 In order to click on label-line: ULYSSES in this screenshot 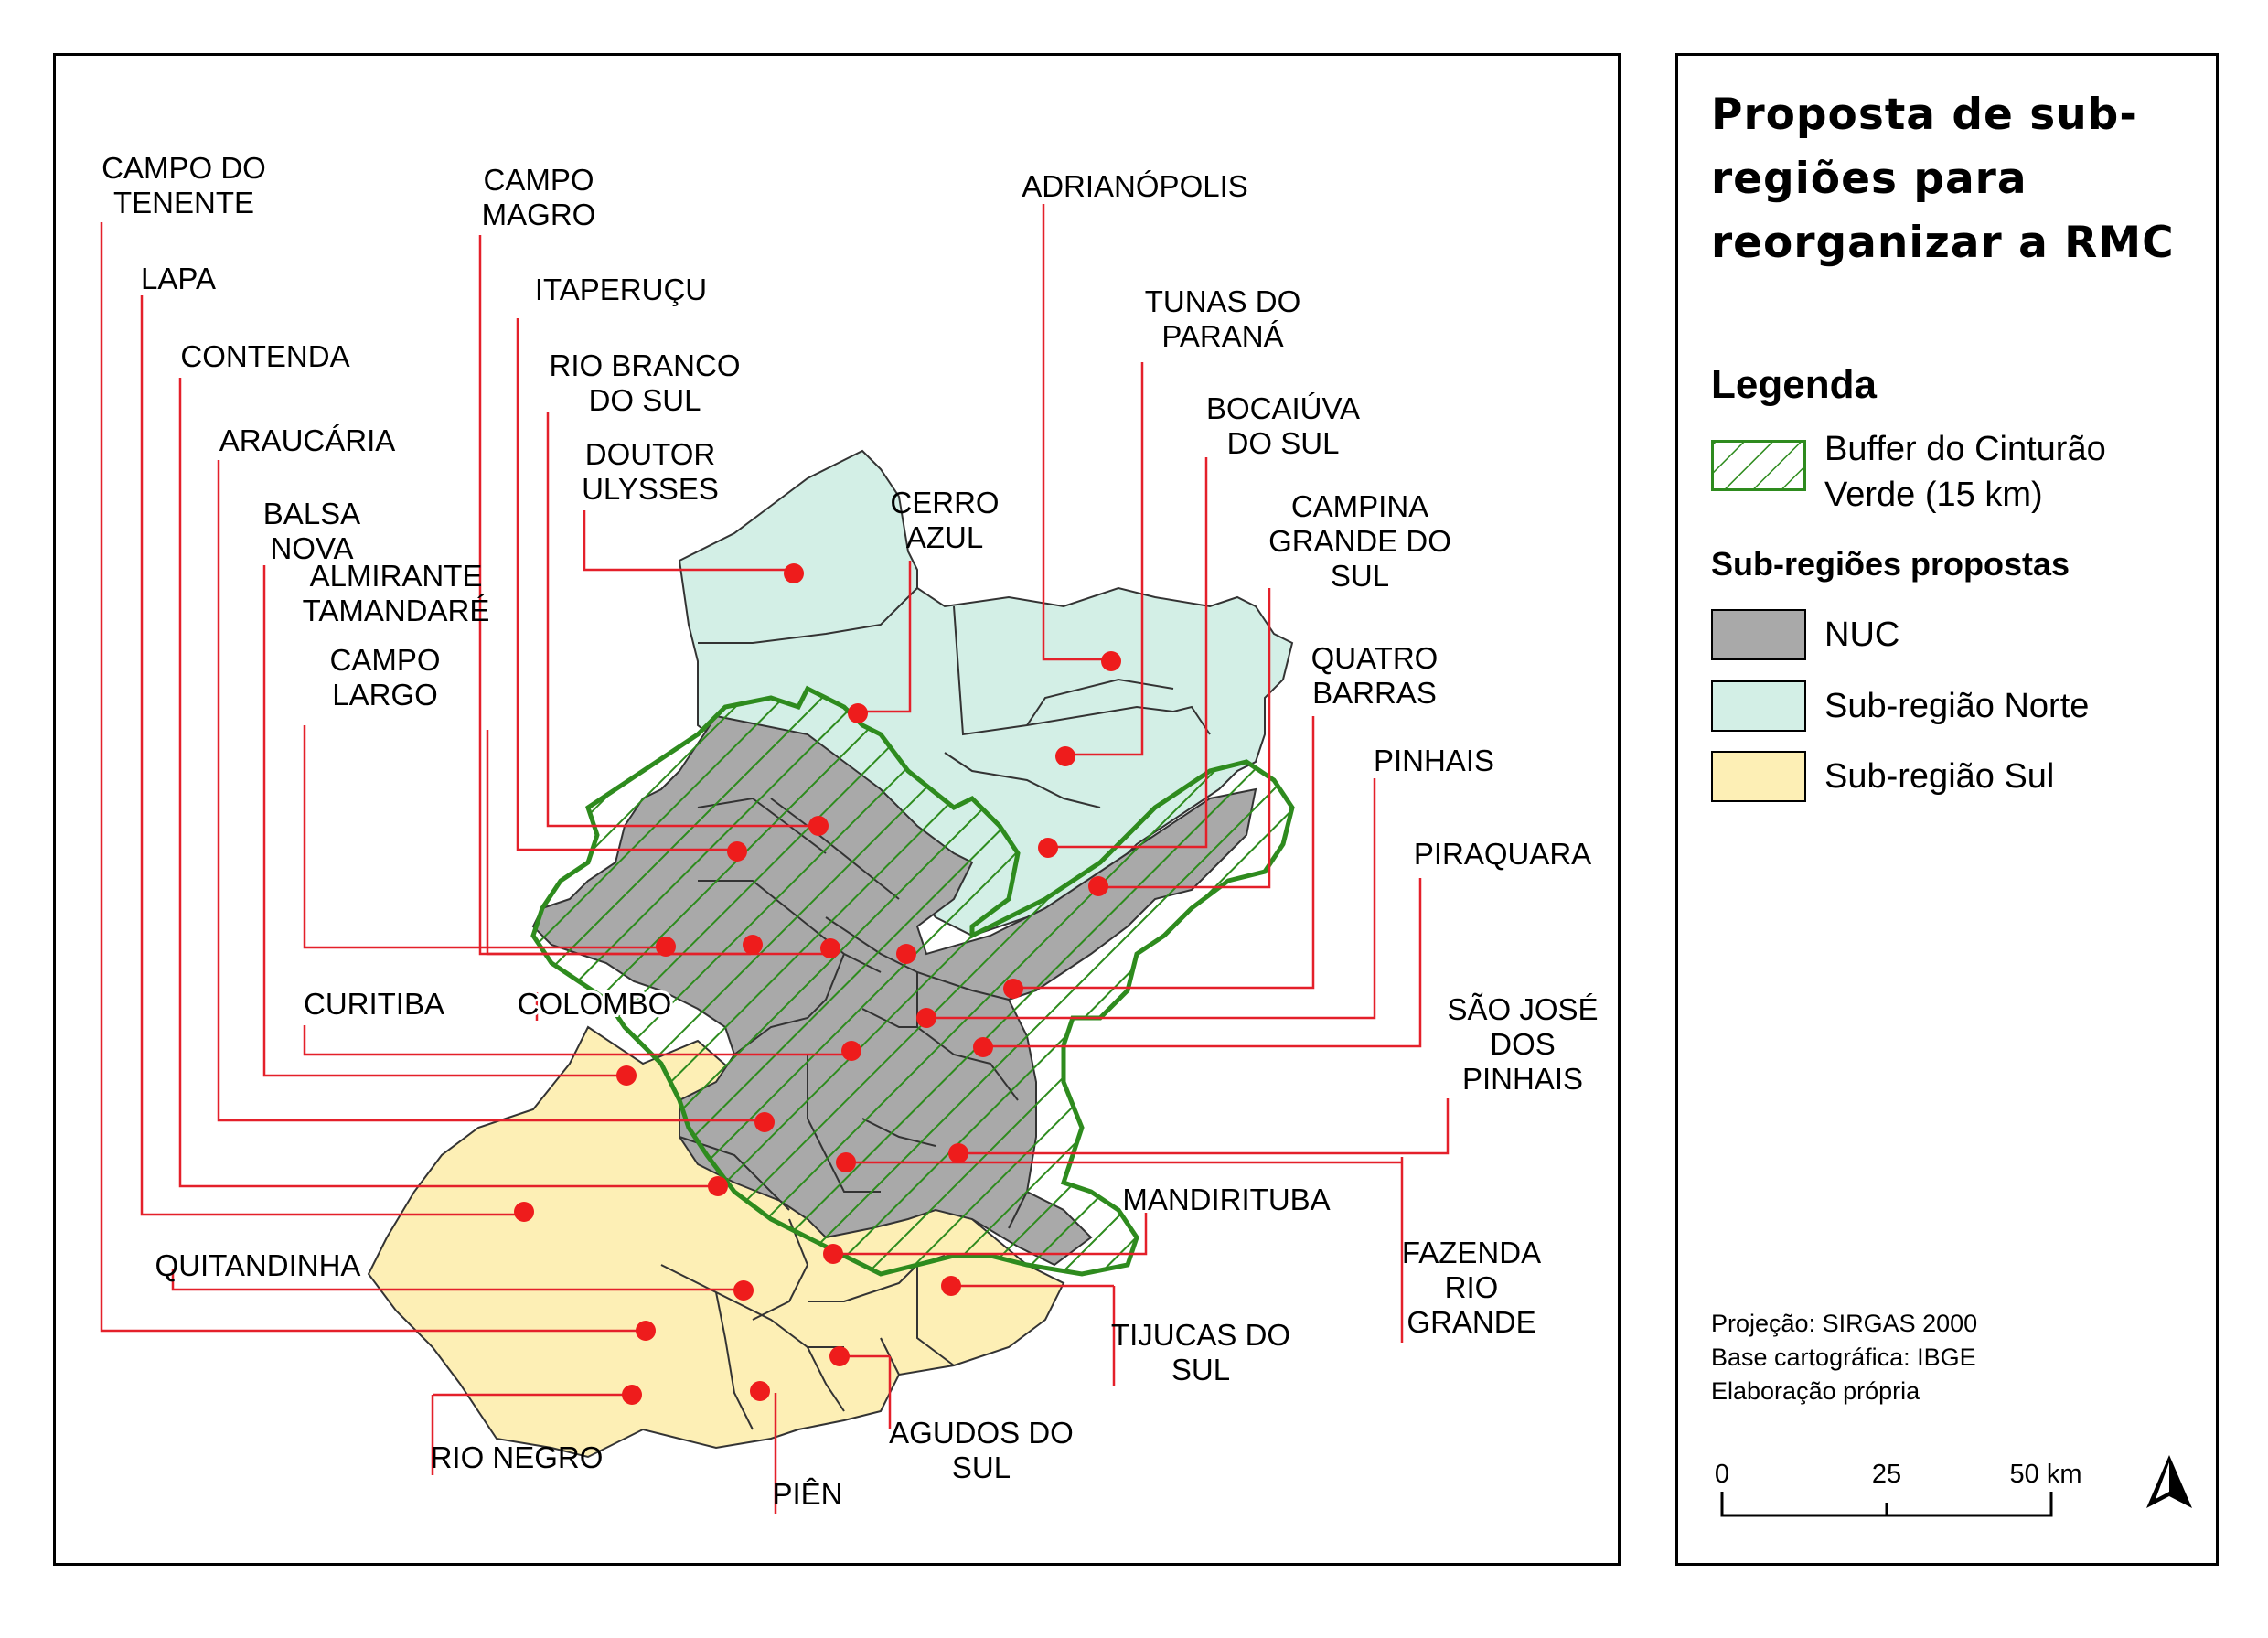, I will do `click(650, 489)`.